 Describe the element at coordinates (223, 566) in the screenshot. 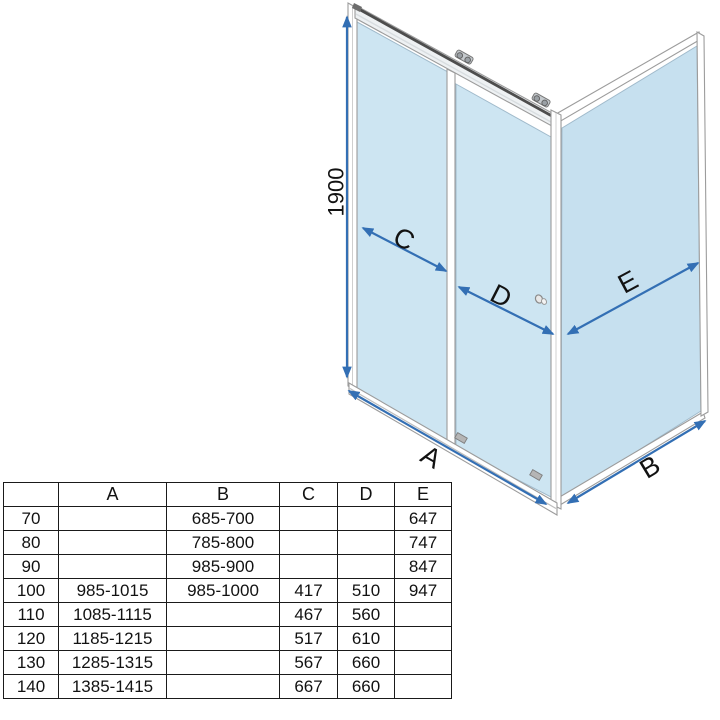

I see `table-cell: 985-900` at that location.